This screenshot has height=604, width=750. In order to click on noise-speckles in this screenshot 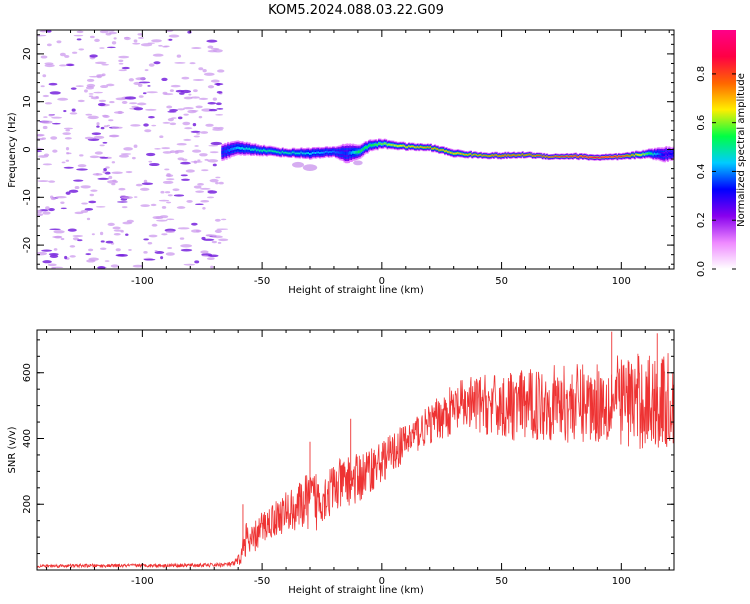, I will do `click(133, 149)`.